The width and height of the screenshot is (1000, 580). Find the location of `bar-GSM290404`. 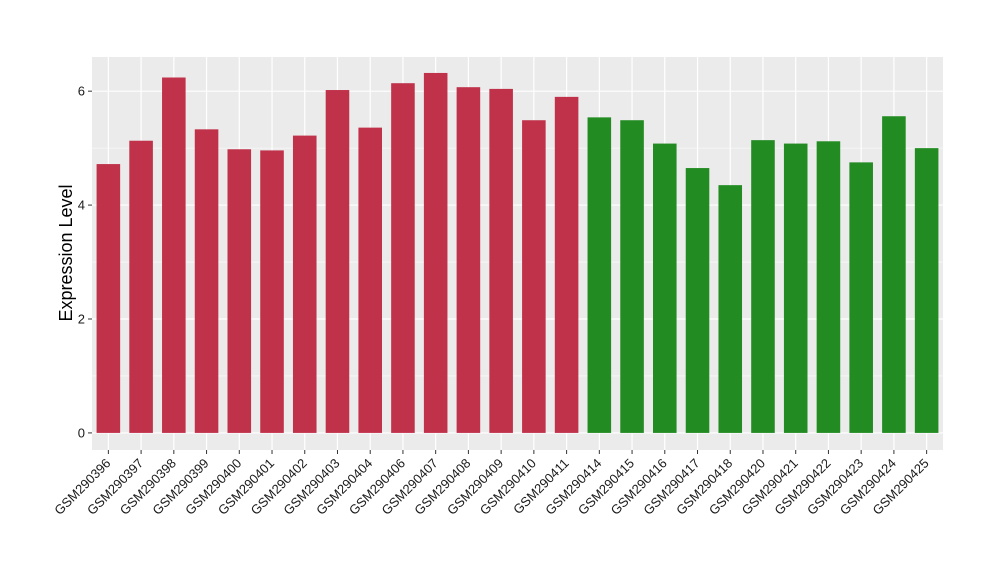

bar-GSM290404 is located at coordinates (370, 280).